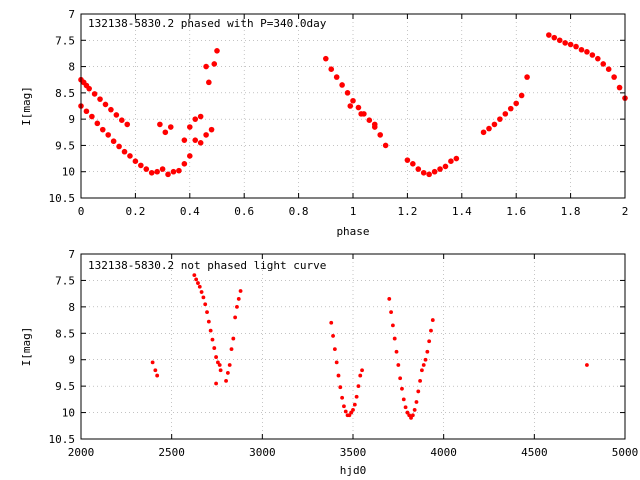 Image resolution: width=640 pixels, height=480 pixels. I want to click on top-chart-title: 132138-5830.2 phased with P=340.0day, so click(207, 23).